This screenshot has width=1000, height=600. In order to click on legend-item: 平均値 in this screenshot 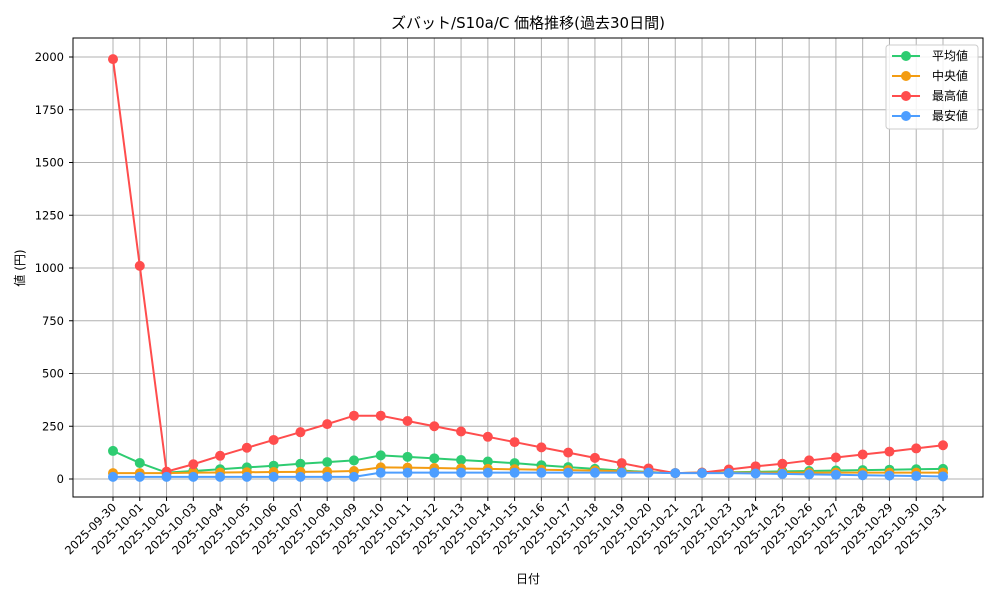, I will do `click(930, 55)`.